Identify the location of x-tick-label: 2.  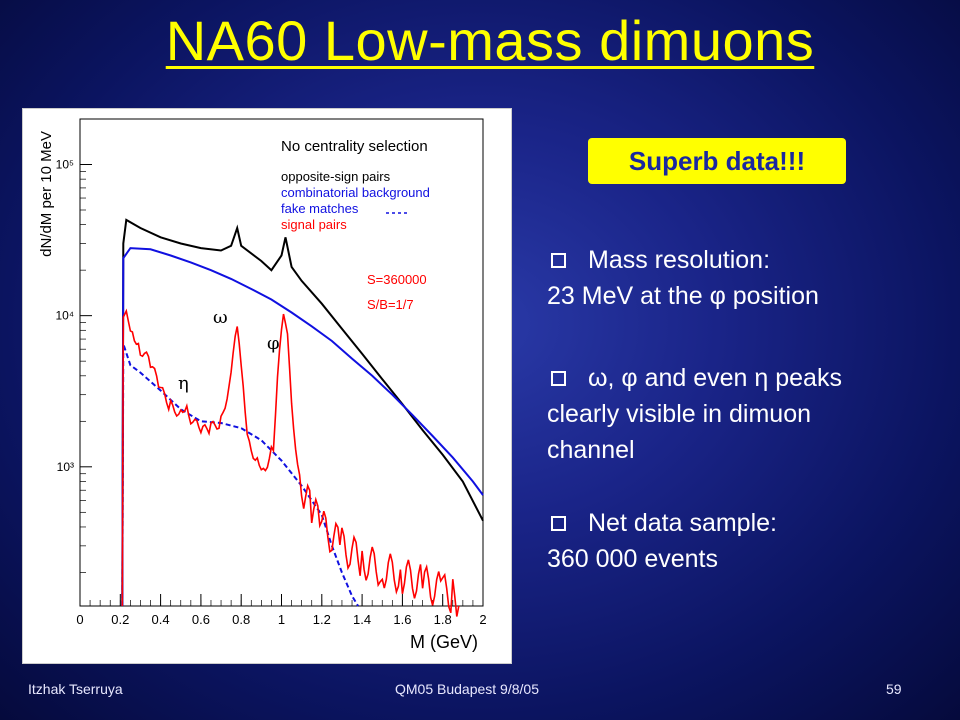
(482, 619).